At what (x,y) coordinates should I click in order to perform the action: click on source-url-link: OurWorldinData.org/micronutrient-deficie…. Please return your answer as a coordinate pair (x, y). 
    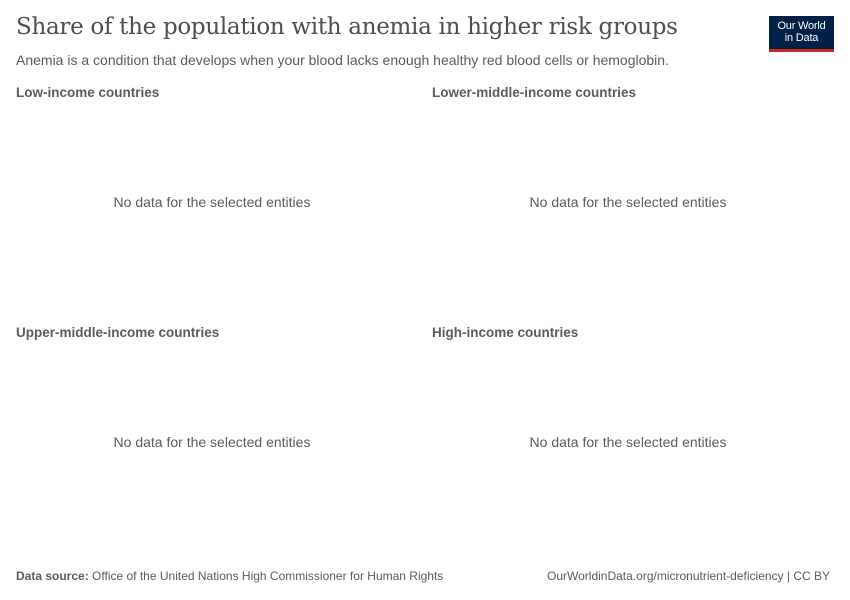
    Looking at the image, I should click on (688, 576).